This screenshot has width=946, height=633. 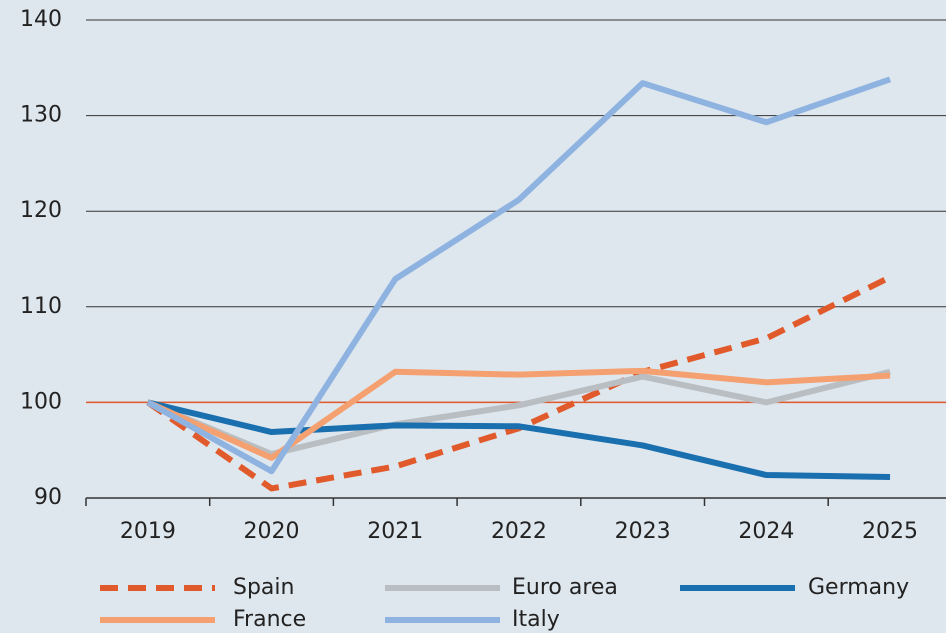 I want to click on legend-label: Germany, so click(x=858, y=587).